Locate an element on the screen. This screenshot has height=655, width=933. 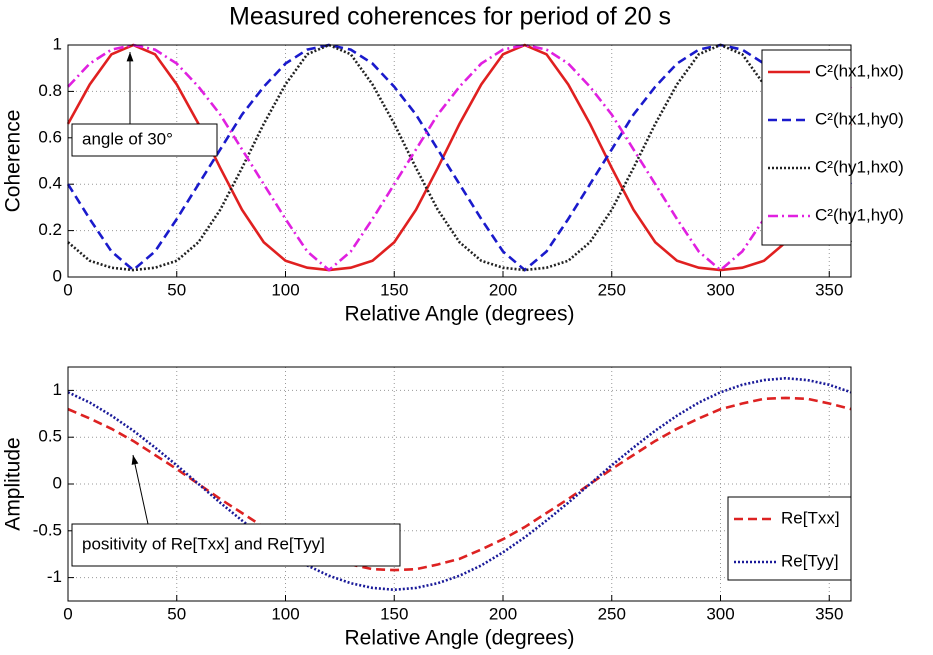
legend-label: C²(hy1,hx0) is located at coordinates (859, 166).